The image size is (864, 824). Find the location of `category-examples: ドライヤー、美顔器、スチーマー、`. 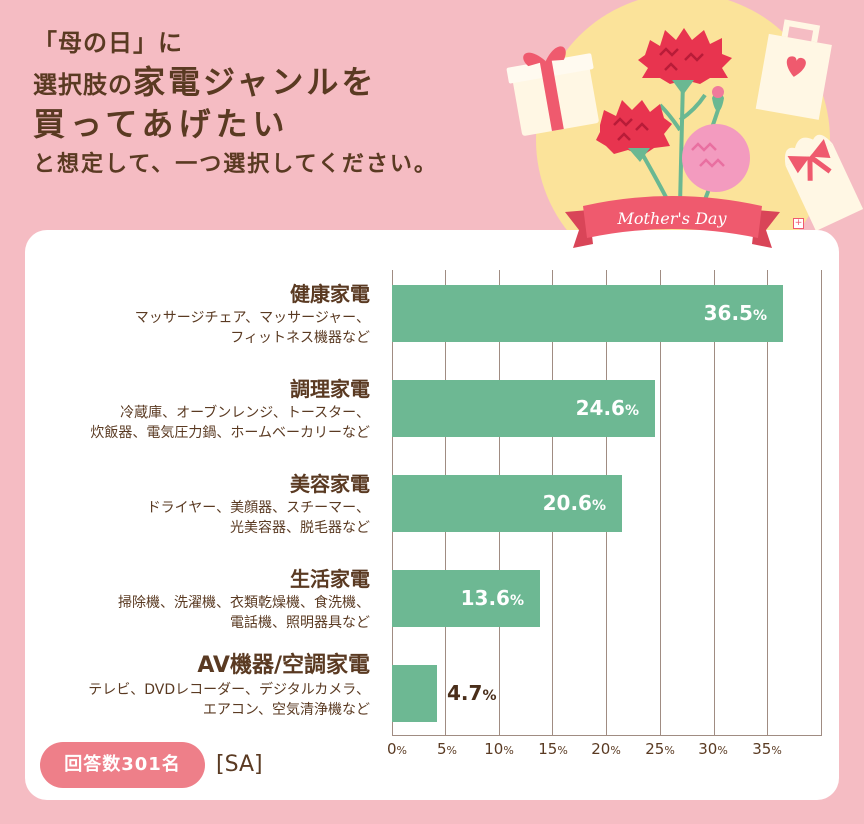

category-examples: ドライヤー、美顔器、スチーマー、 is located at coordinates (258, 508).